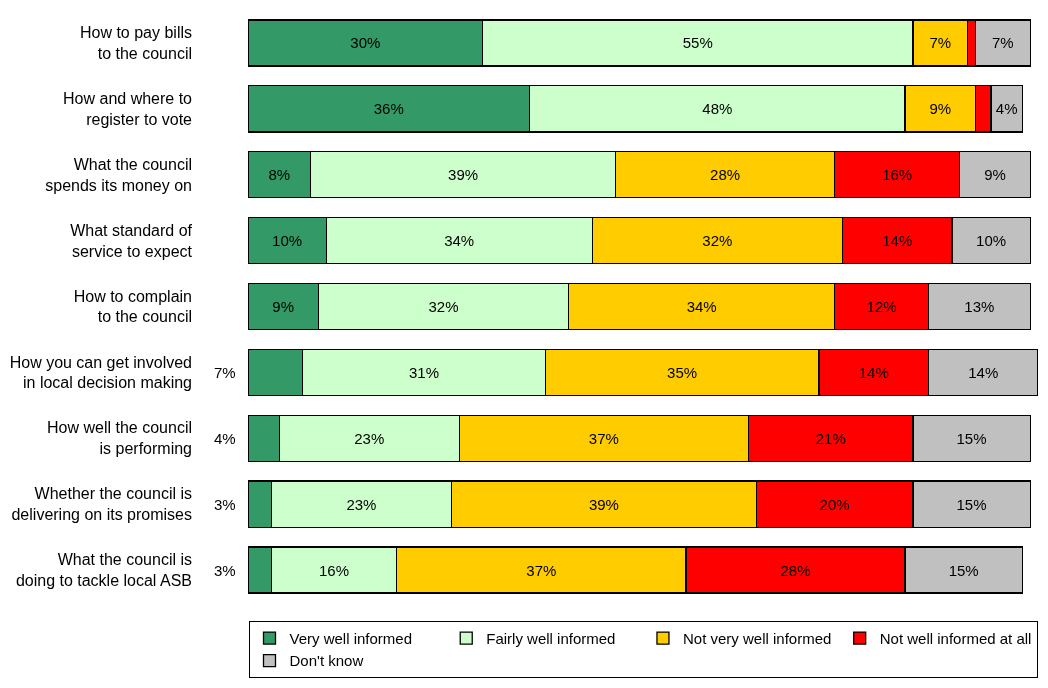 The height and width of the screenshot is (688, 1048). What do you see at coordinates (128, 109) in the screenshot?
I see `y-tick-label: How and where to register to vote` at bounding box center [128, 109].